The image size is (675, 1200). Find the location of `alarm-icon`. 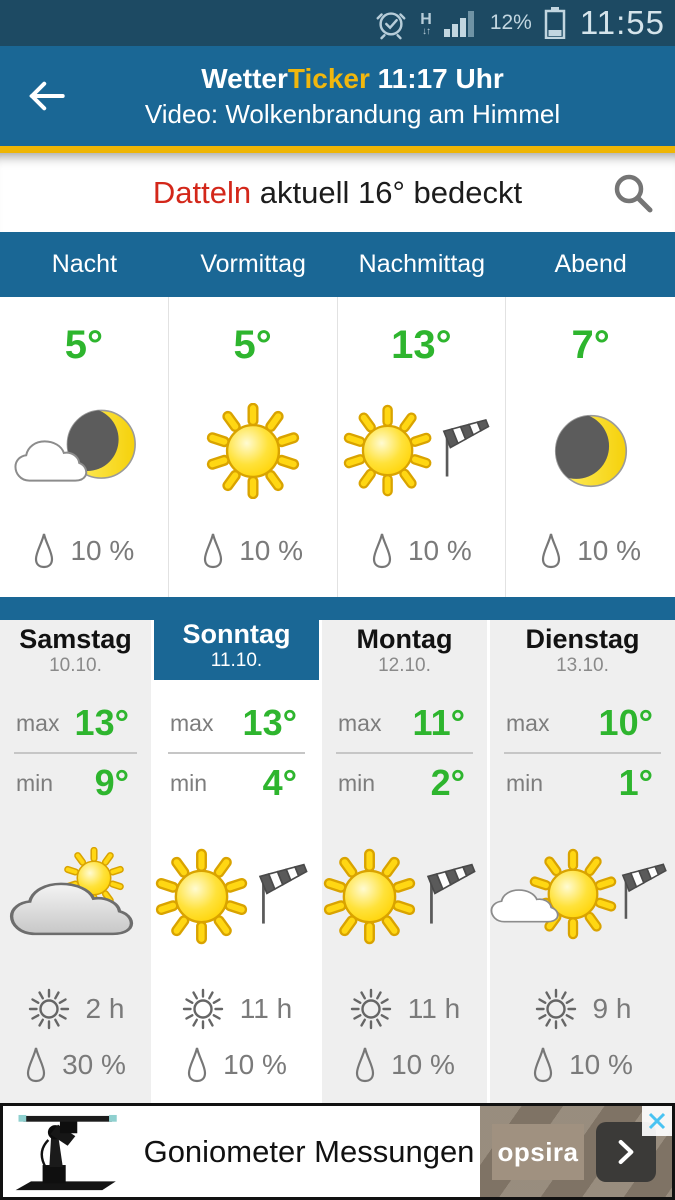

alarm-icon is located at coordinates (391, 26).